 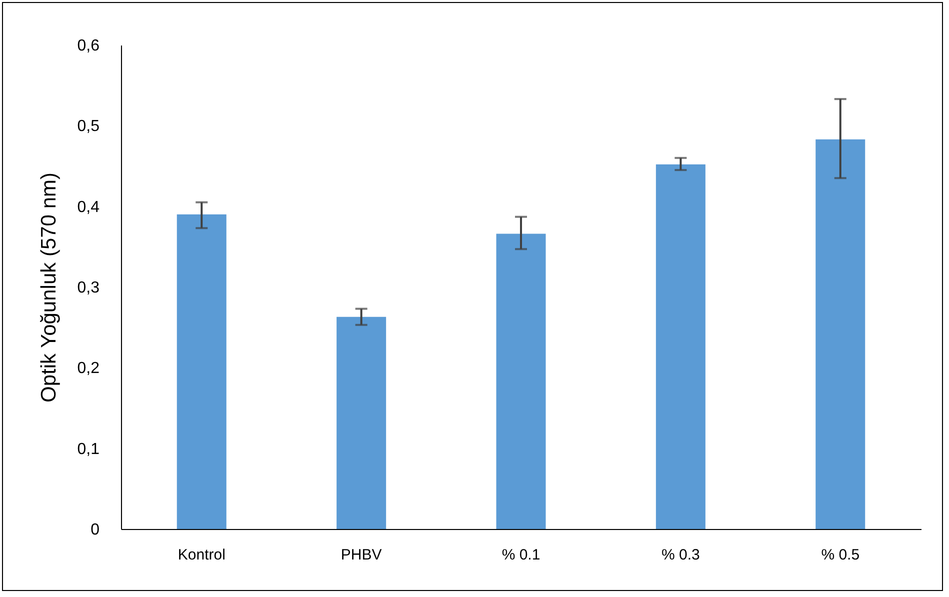 What do you see at coordinates (95, 530) in the screenshot?
I see `y-tick-label: 0` at bounding box center [95, 530].